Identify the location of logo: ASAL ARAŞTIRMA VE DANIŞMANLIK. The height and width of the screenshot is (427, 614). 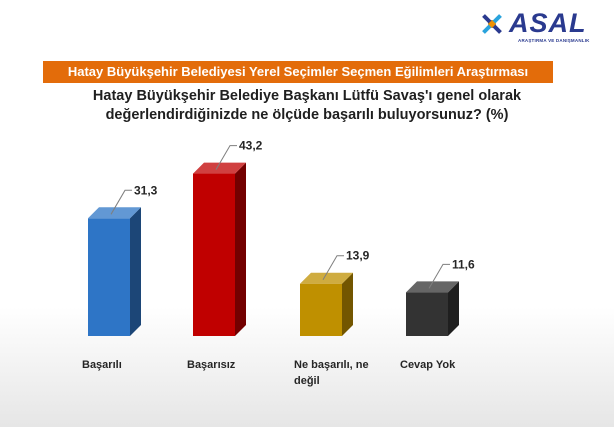
(544, 25).